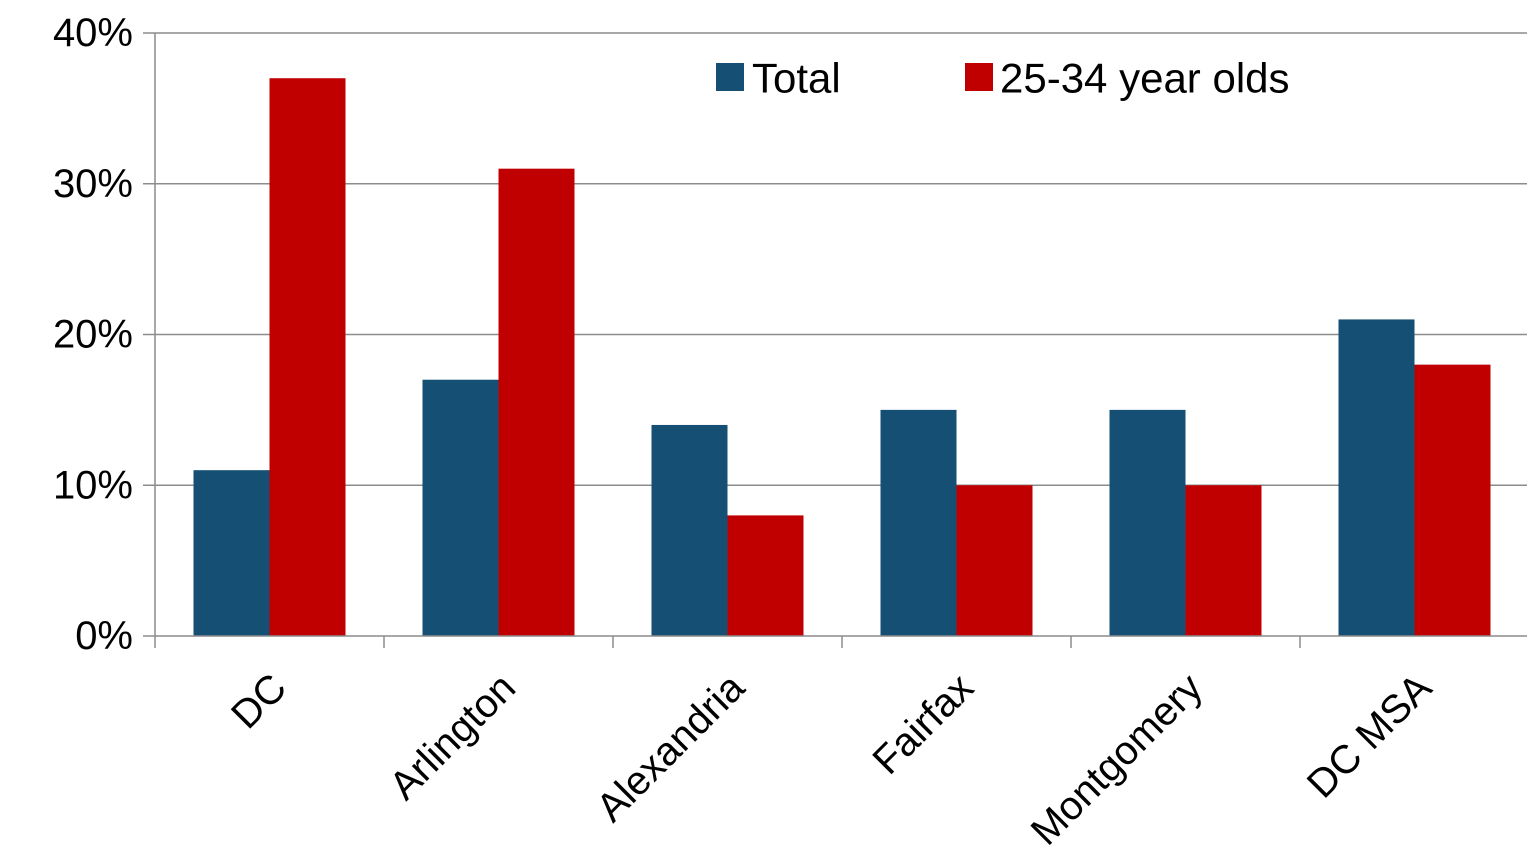  I want to click on legend-label: Total, so click(796, 78).